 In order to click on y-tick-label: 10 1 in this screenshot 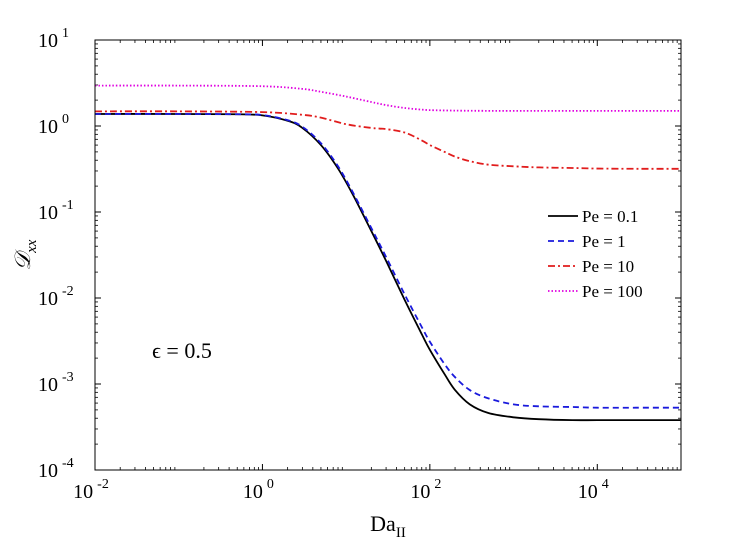, I will do `click(53, 39)`.